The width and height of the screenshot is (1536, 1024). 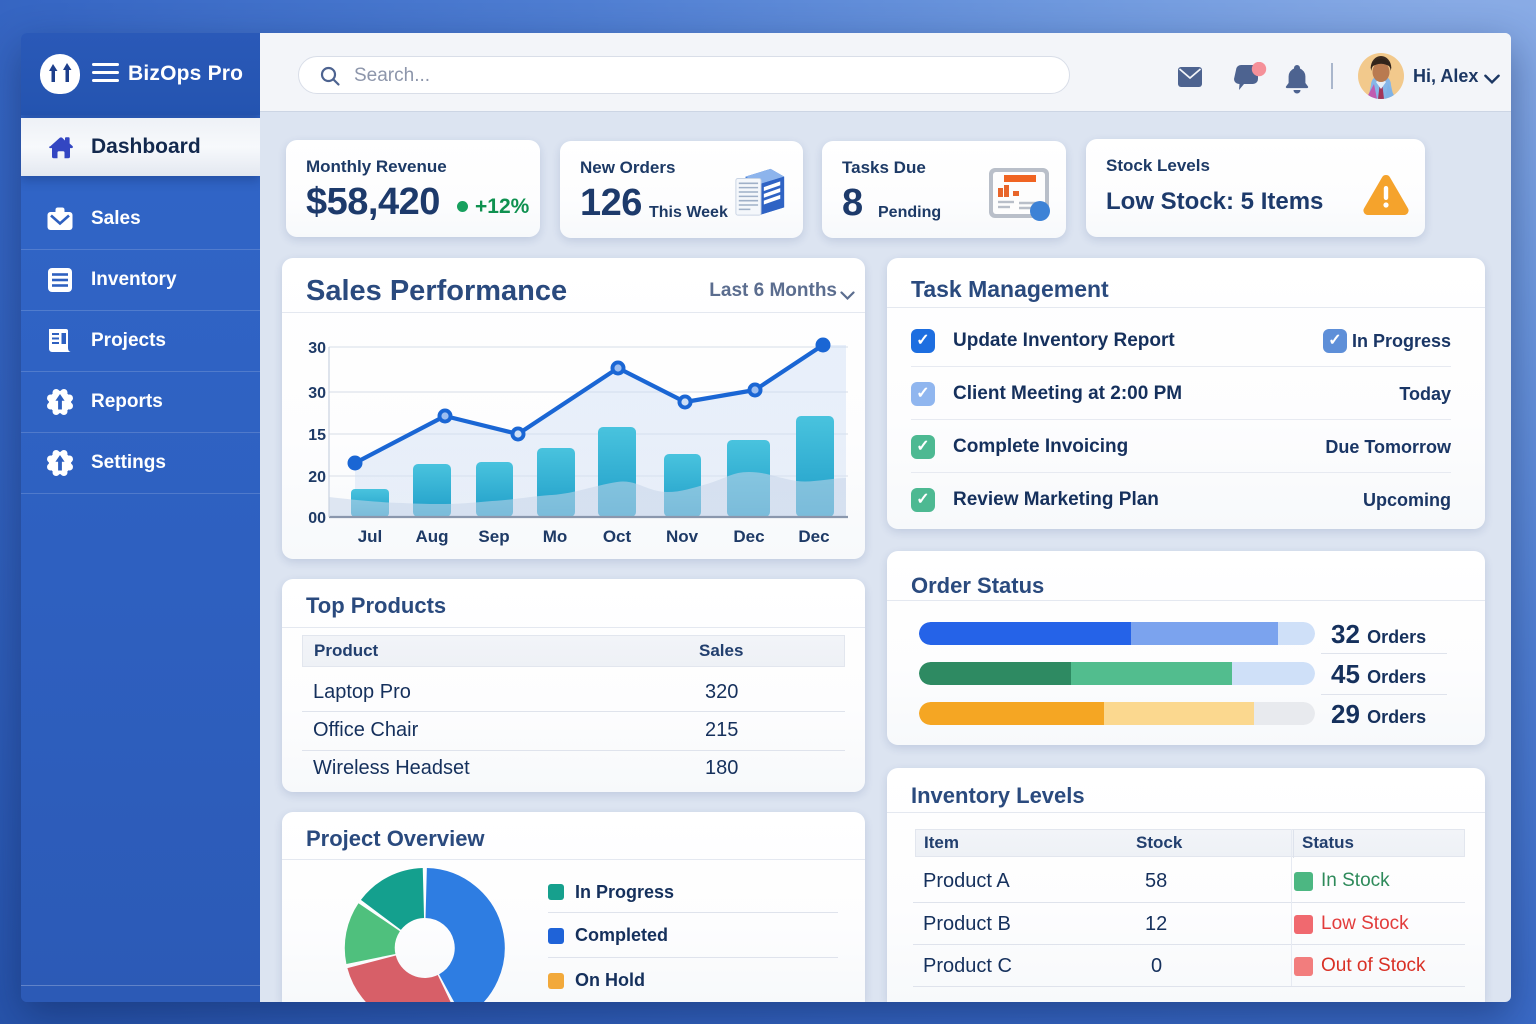 I want to click on svg-text: Nov, so click(x=682, y=536).